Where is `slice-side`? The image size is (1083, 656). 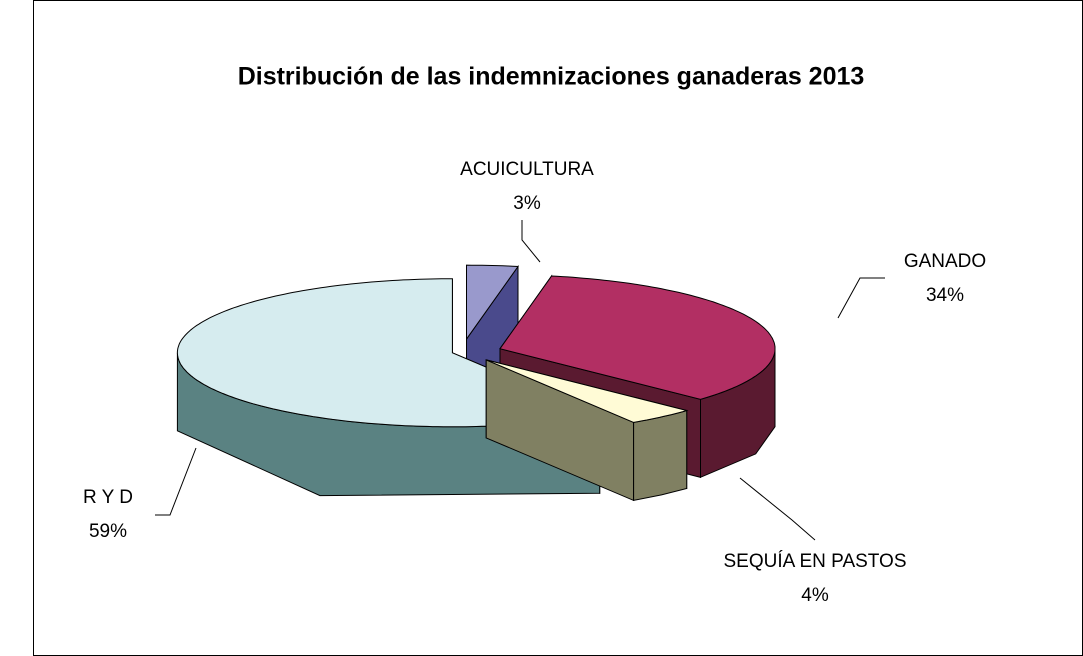
slice-side is located at coordinates (660, 455).